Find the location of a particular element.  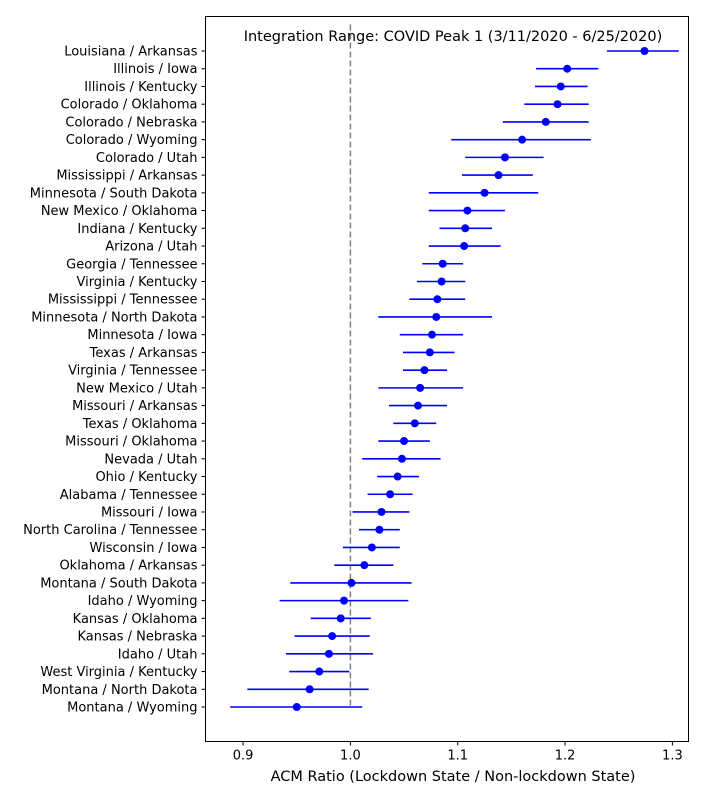

y-tick-label: Virginia / Kentucky is located at coordinates (136, 282).